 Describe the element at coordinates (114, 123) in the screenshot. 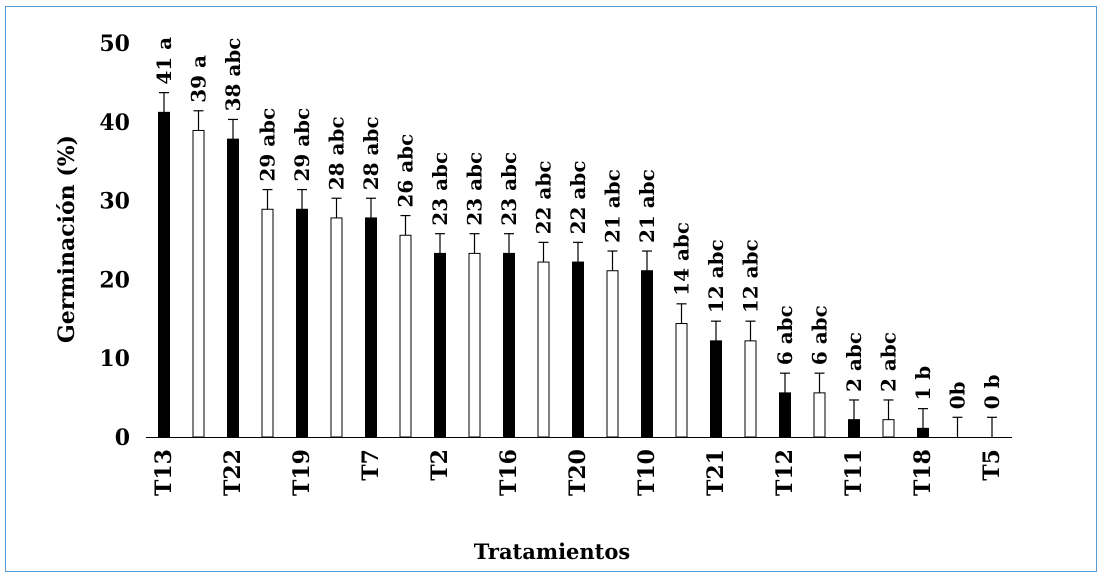

I see `y-tick-label: 40` at that location.